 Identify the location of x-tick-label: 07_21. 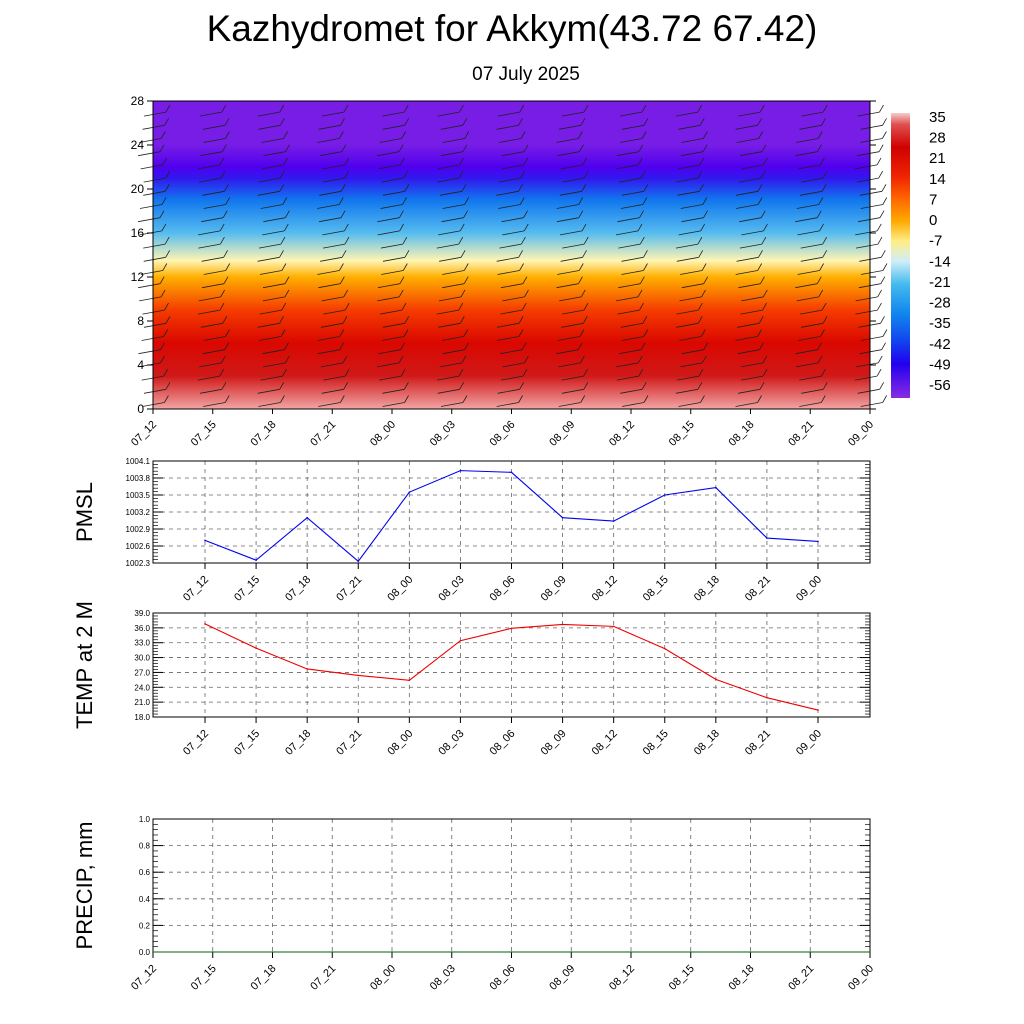
(349, 743).